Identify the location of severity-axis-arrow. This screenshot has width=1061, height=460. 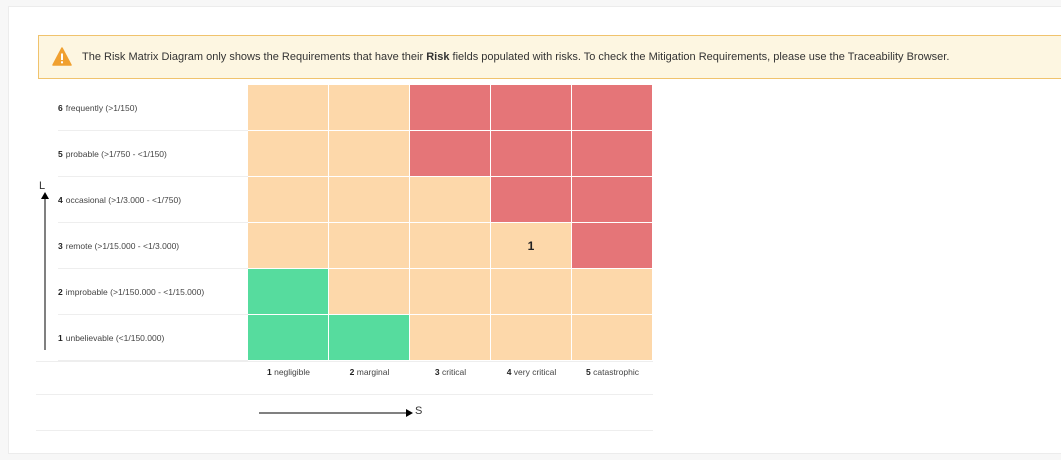
(336, 413).